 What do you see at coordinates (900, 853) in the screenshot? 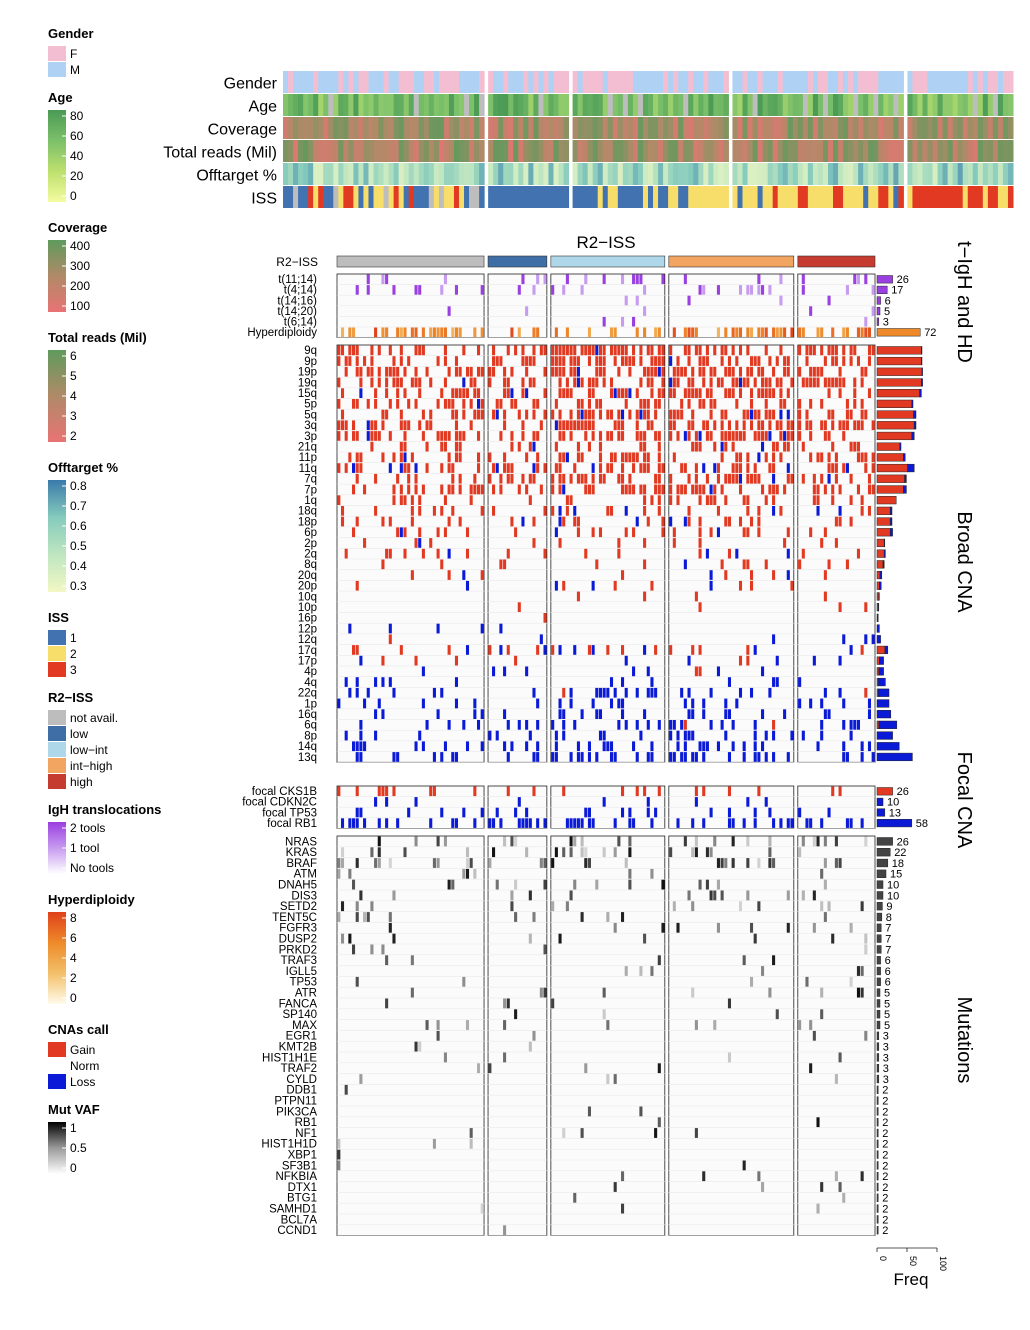
I see `freq-count: 22` at bounding box center [900, 853].